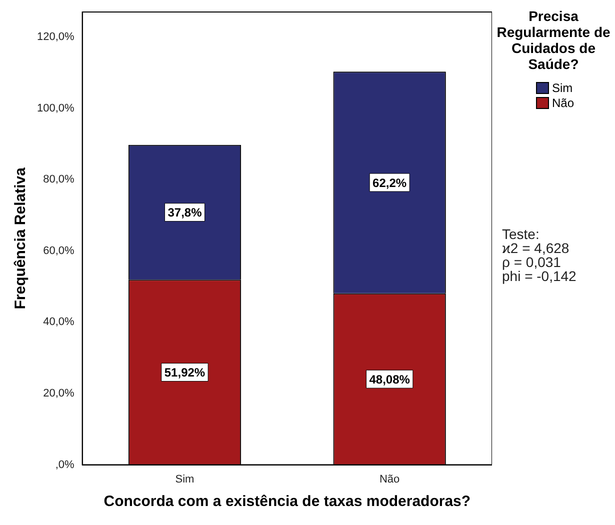  What do you see at coordinates (562, 87) in the screenshot?
I see `legend-label: Sim` at bounding box center [562, 87].